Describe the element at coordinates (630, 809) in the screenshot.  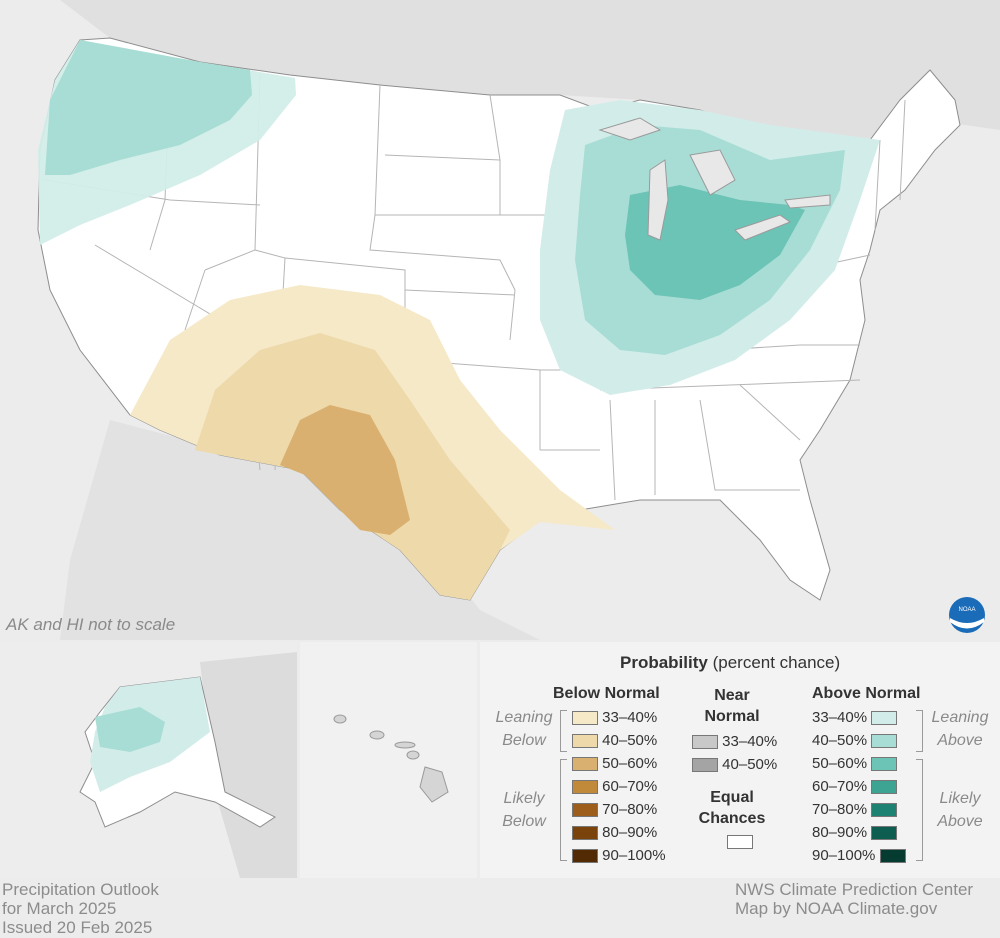
I see `below-row-label: 70–80%` at that location.